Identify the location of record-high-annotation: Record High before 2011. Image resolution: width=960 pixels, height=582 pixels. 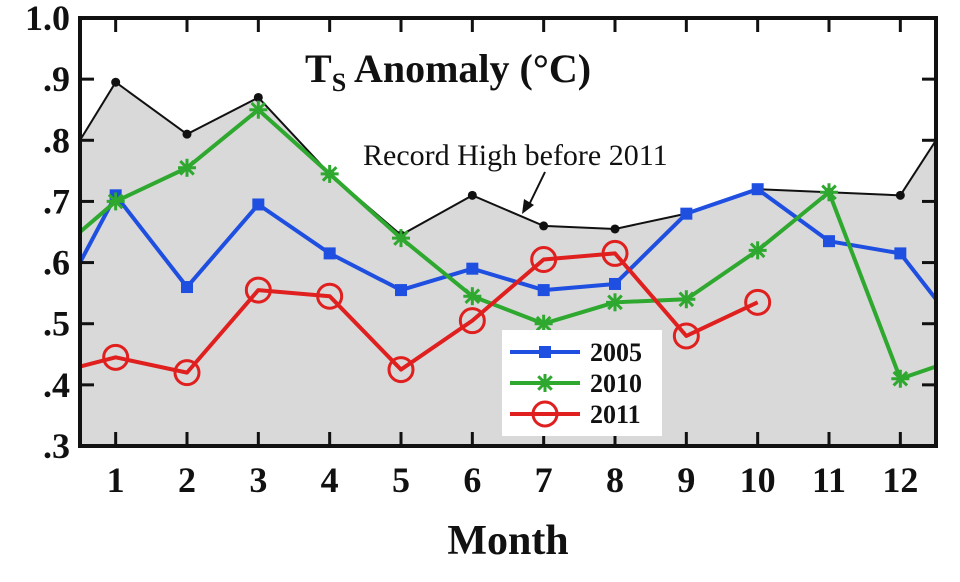
(515, 155).